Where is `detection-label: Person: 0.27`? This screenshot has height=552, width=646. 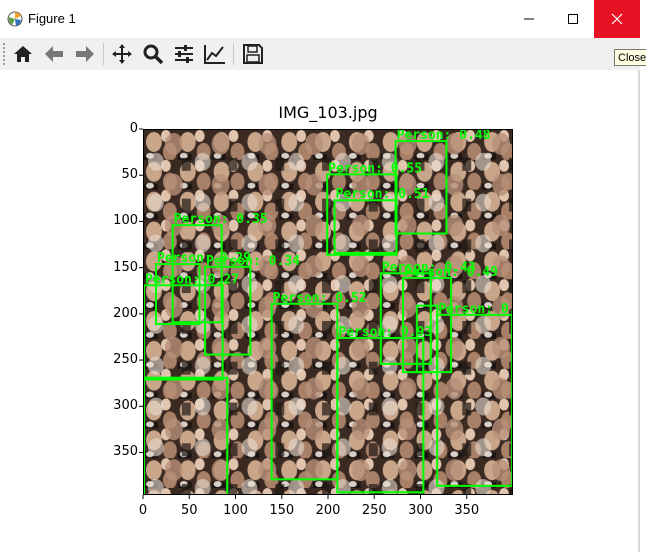
detection-label: Person: 0.27 is located at coordinates (192, 279).